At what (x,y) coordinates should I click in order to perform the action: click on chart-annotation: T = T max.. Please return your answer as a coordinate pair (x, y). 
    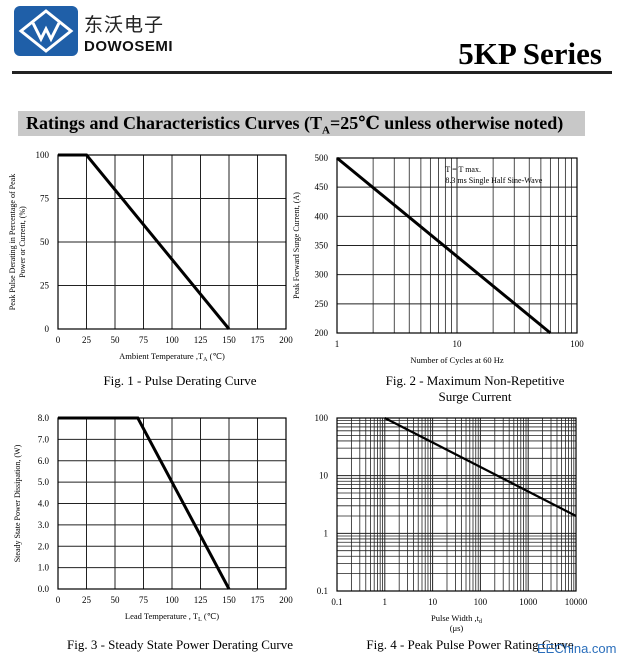
    Looking at the image, I should click on (463, 169).